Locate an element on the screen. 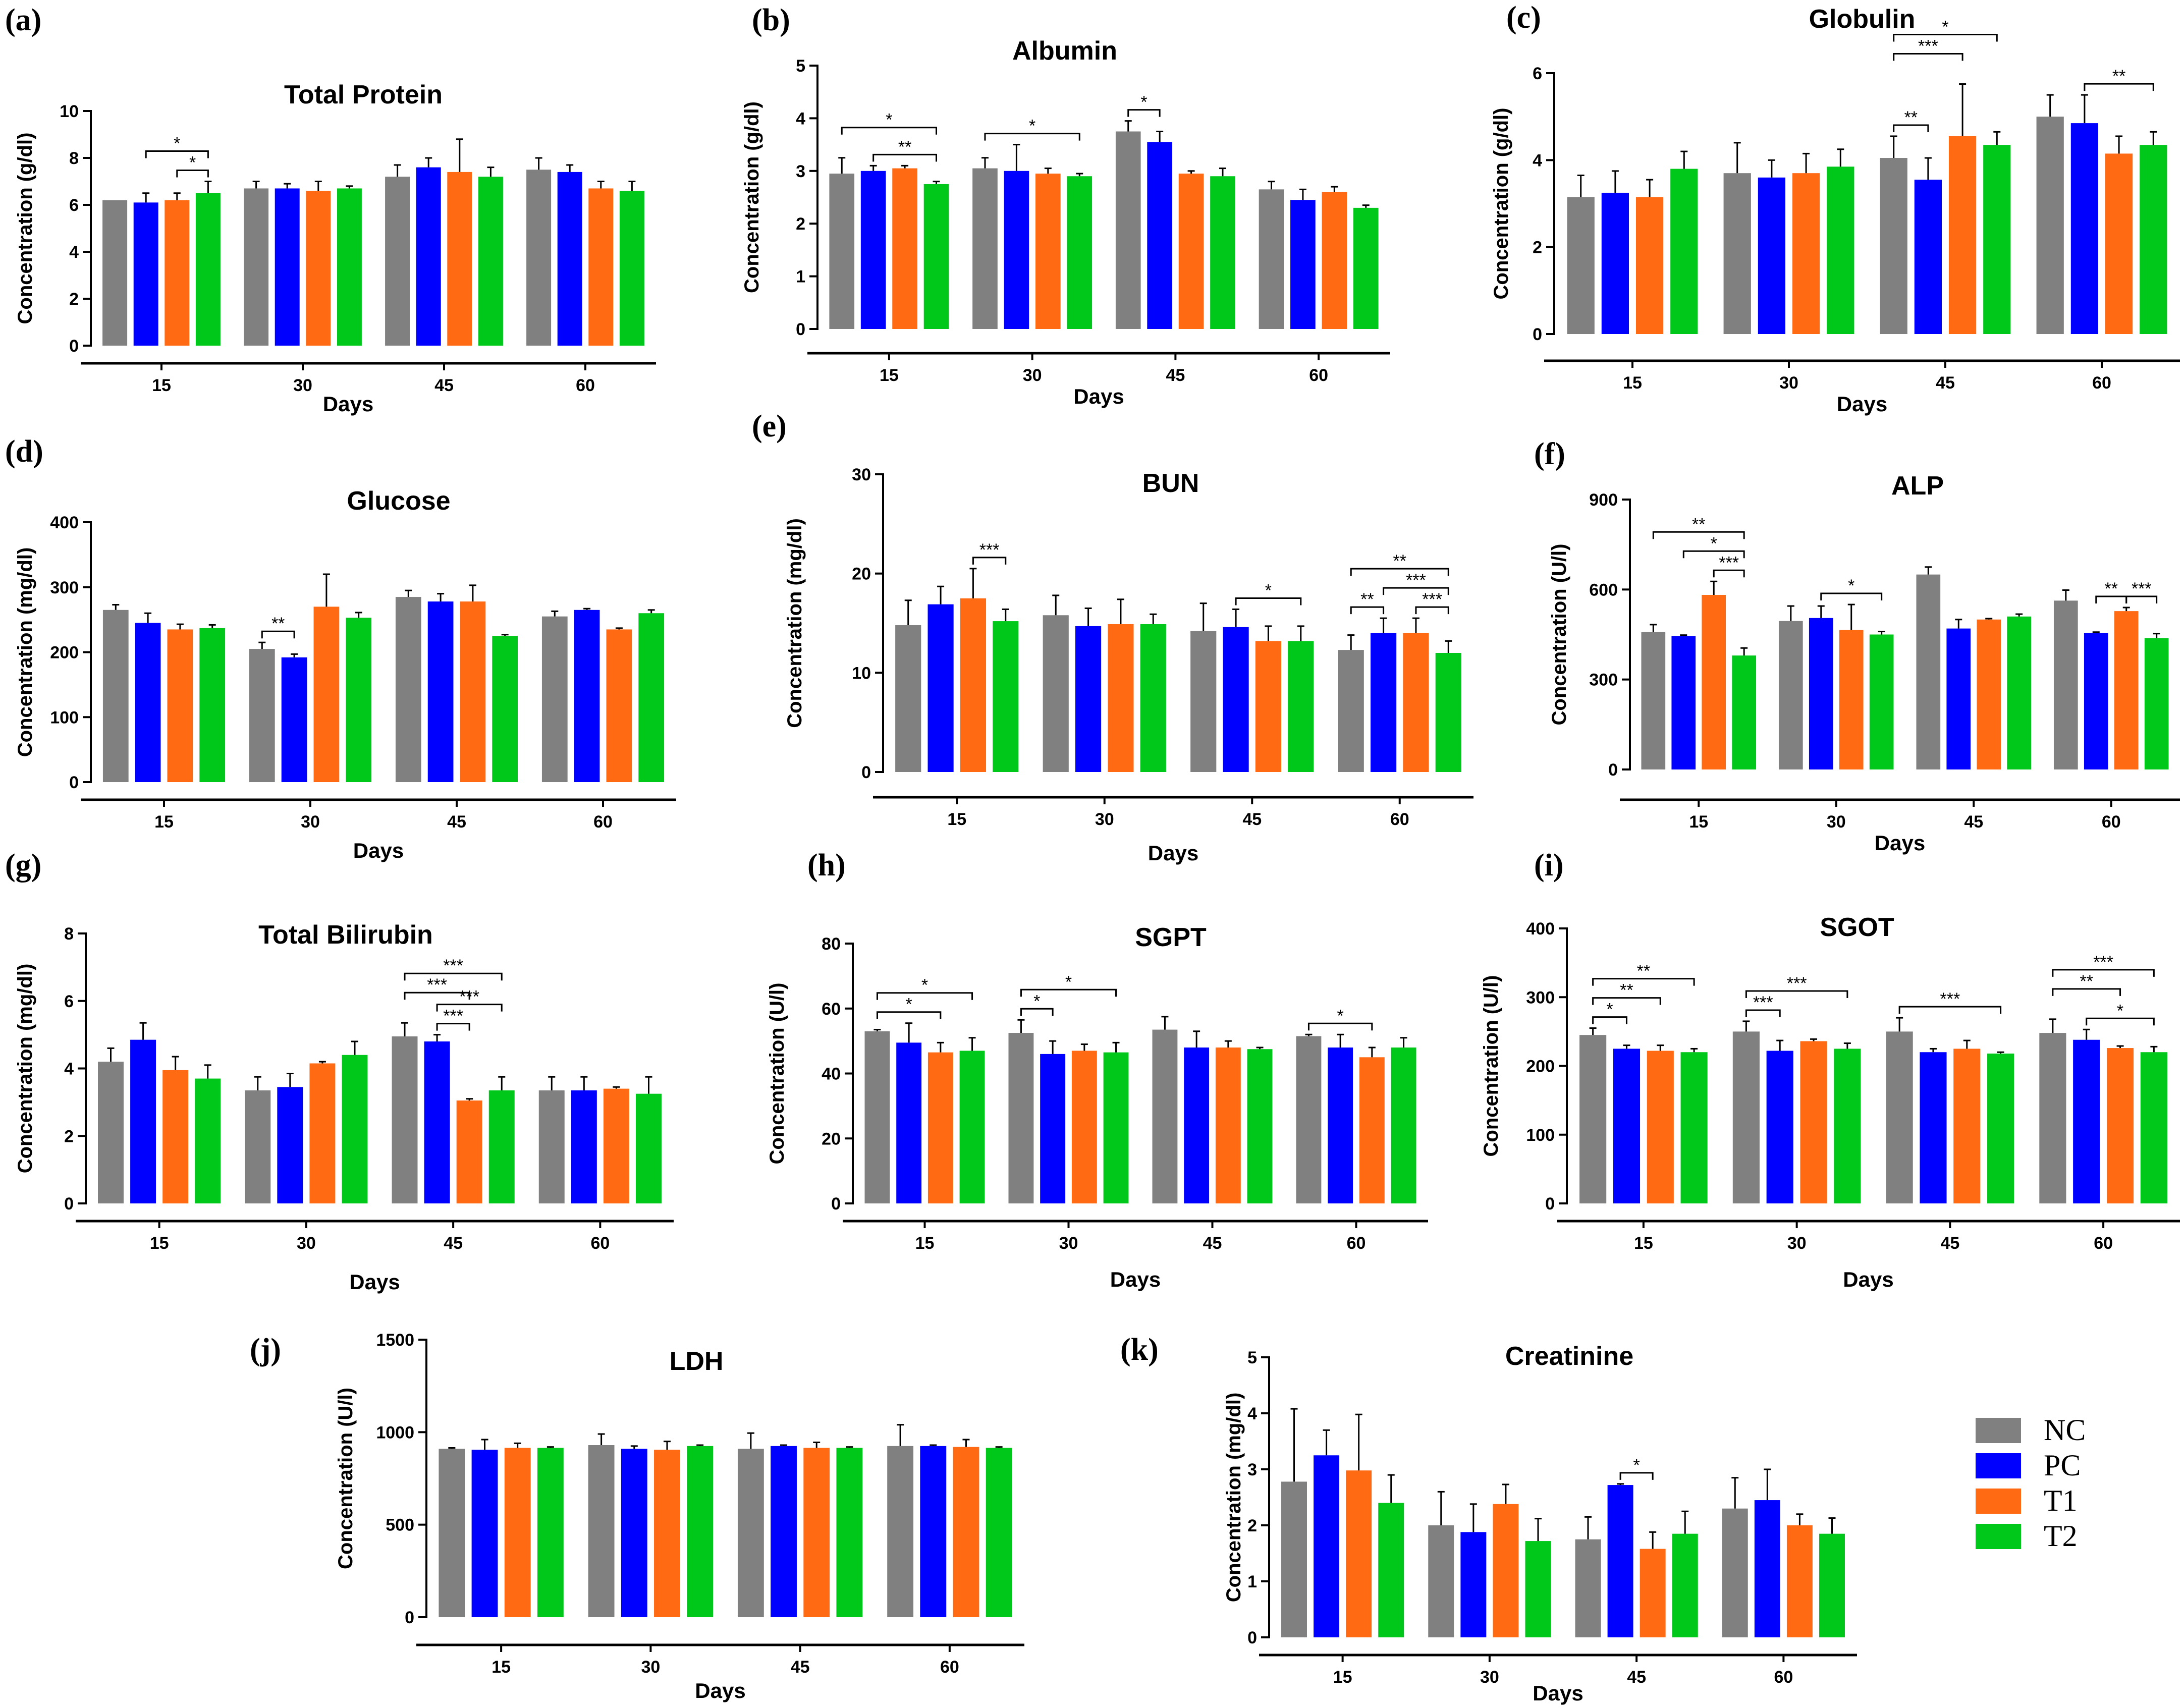 Image resolution: width=2184 pixels, height=1708 pixels. y-tick-label: 2 is located at coordinates (800, 224).